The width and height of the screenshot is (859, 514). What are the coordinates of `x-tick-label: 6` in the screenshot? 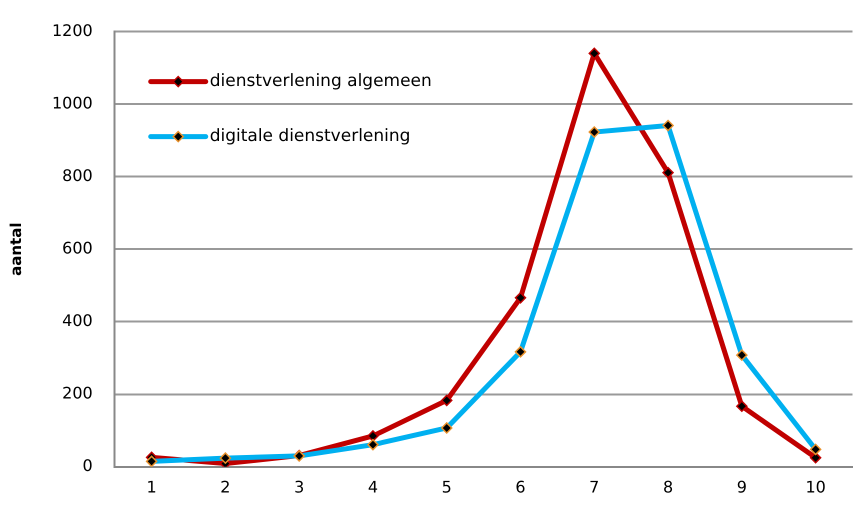 It's located at (520, 487).